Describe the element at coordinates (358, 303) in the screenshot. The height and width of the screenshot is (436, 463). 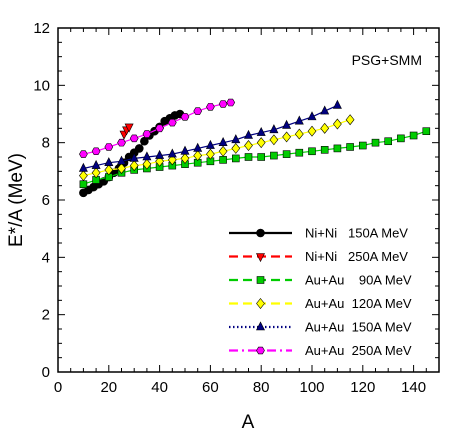
I see `legend-label: Au+Au 120A MeV` at that location.